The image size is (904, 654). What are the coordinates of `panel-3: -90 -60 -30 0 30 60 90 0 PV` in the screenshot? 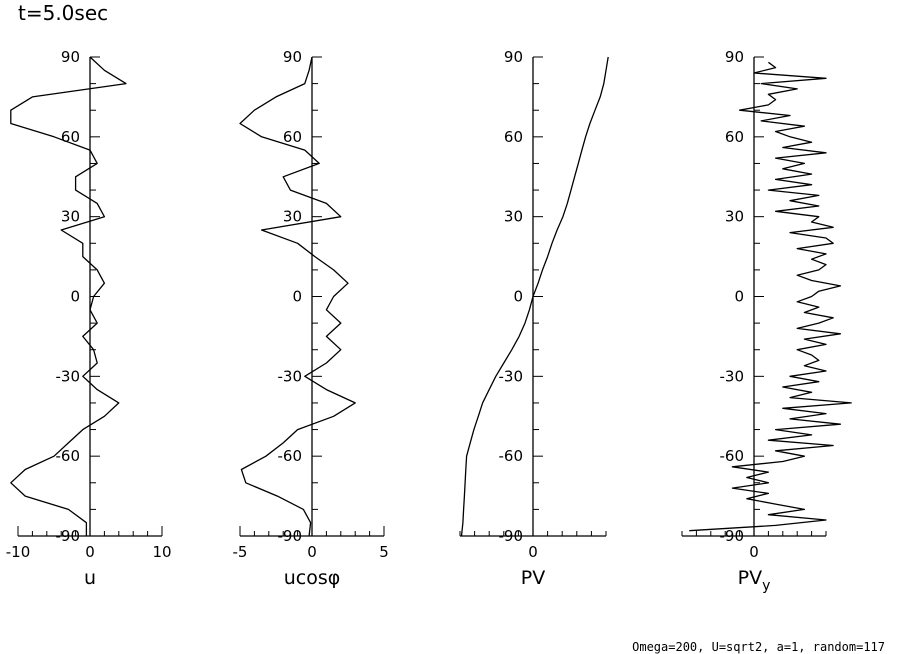 It's located at (534, 318).